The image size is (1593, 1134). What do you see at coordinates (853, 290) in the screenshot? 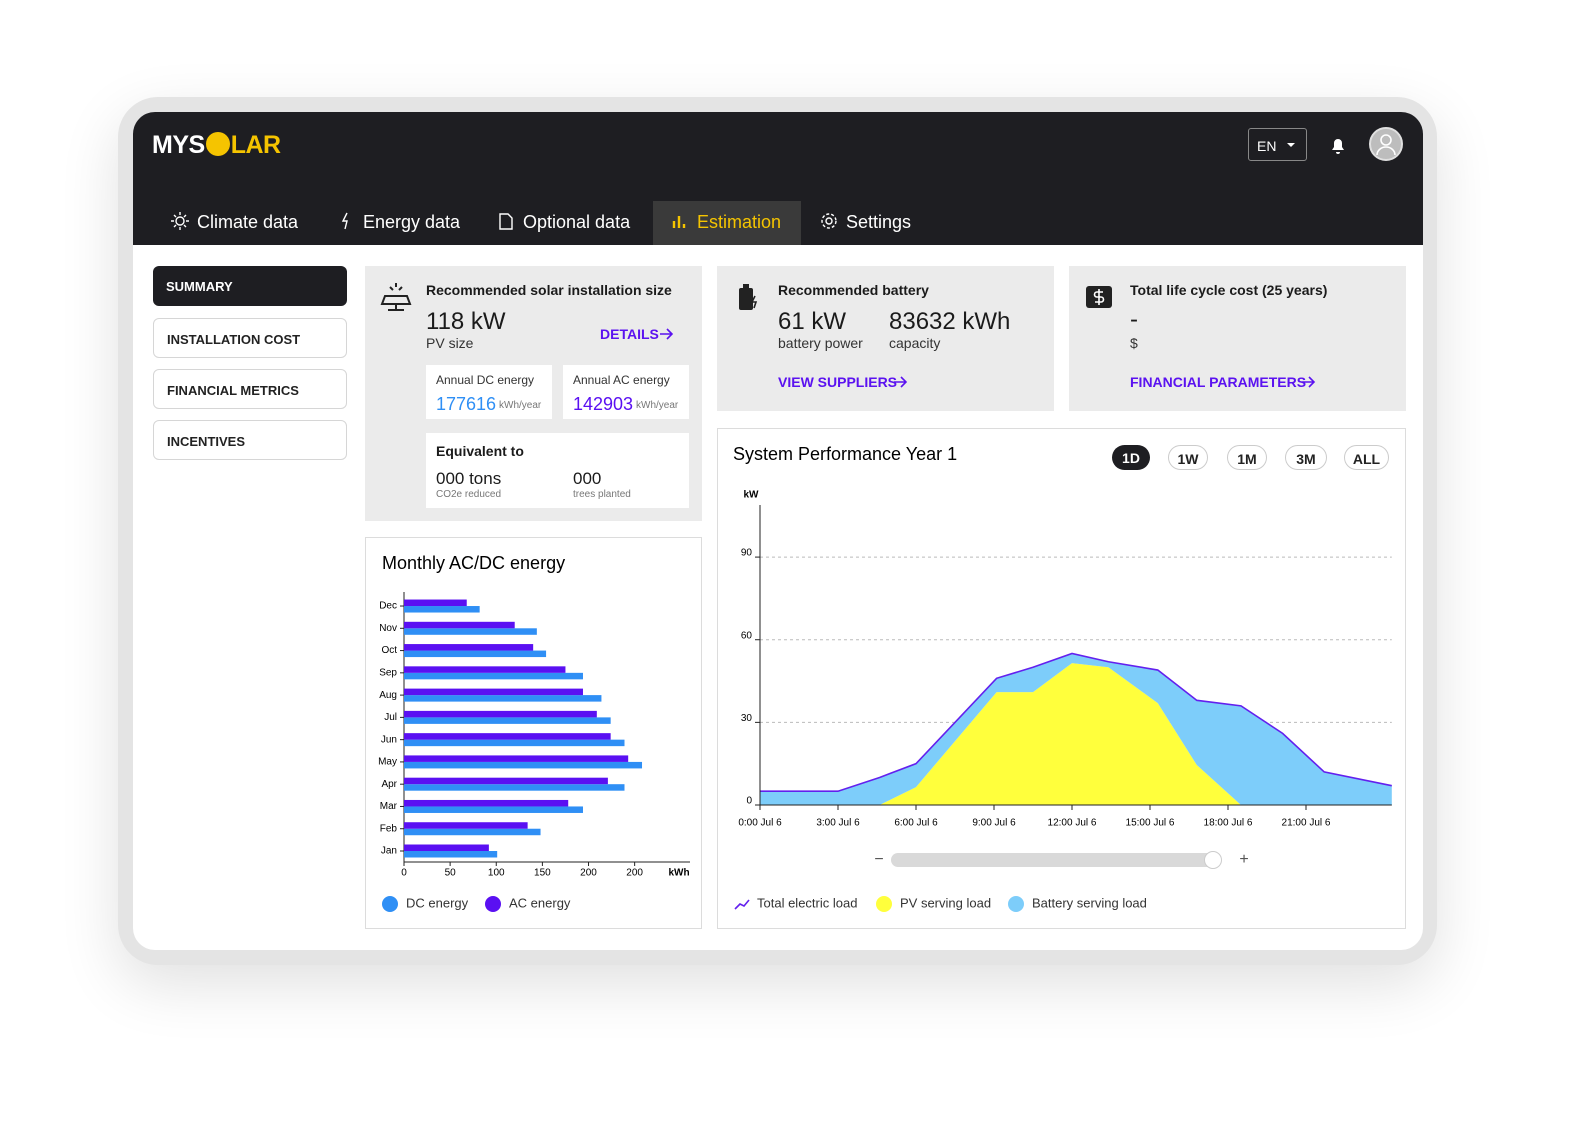
I see `battery-title: Recommended battery` at bounding box center [853, 290].